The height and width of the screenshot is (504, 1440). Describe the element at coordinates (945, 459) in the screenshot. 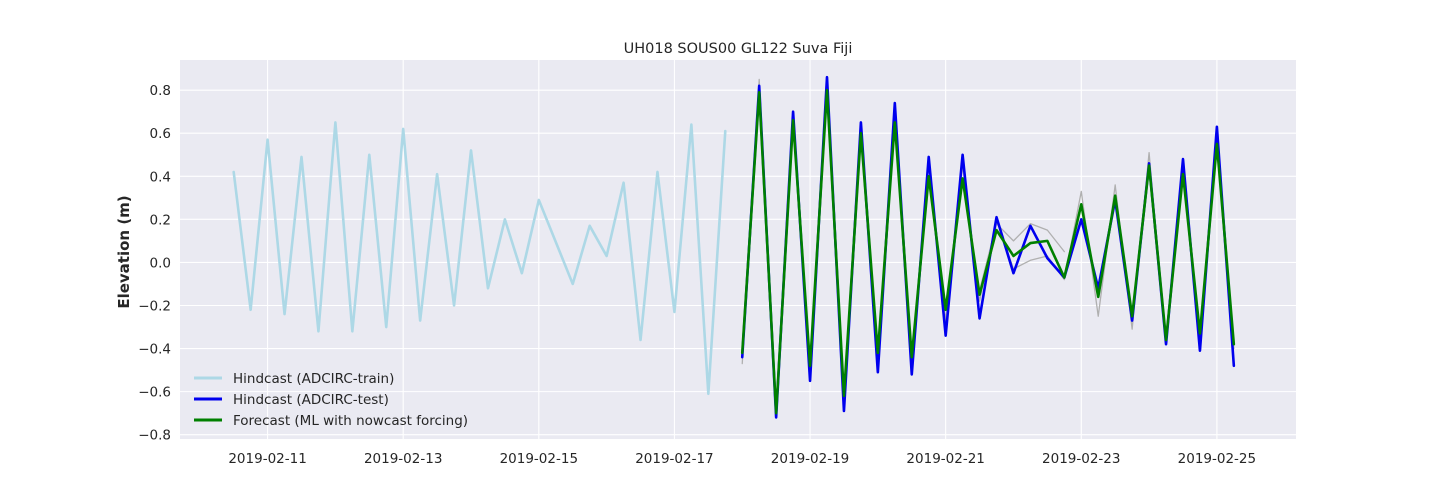

I see `x-tick-label: 2019-02-21` at that location.